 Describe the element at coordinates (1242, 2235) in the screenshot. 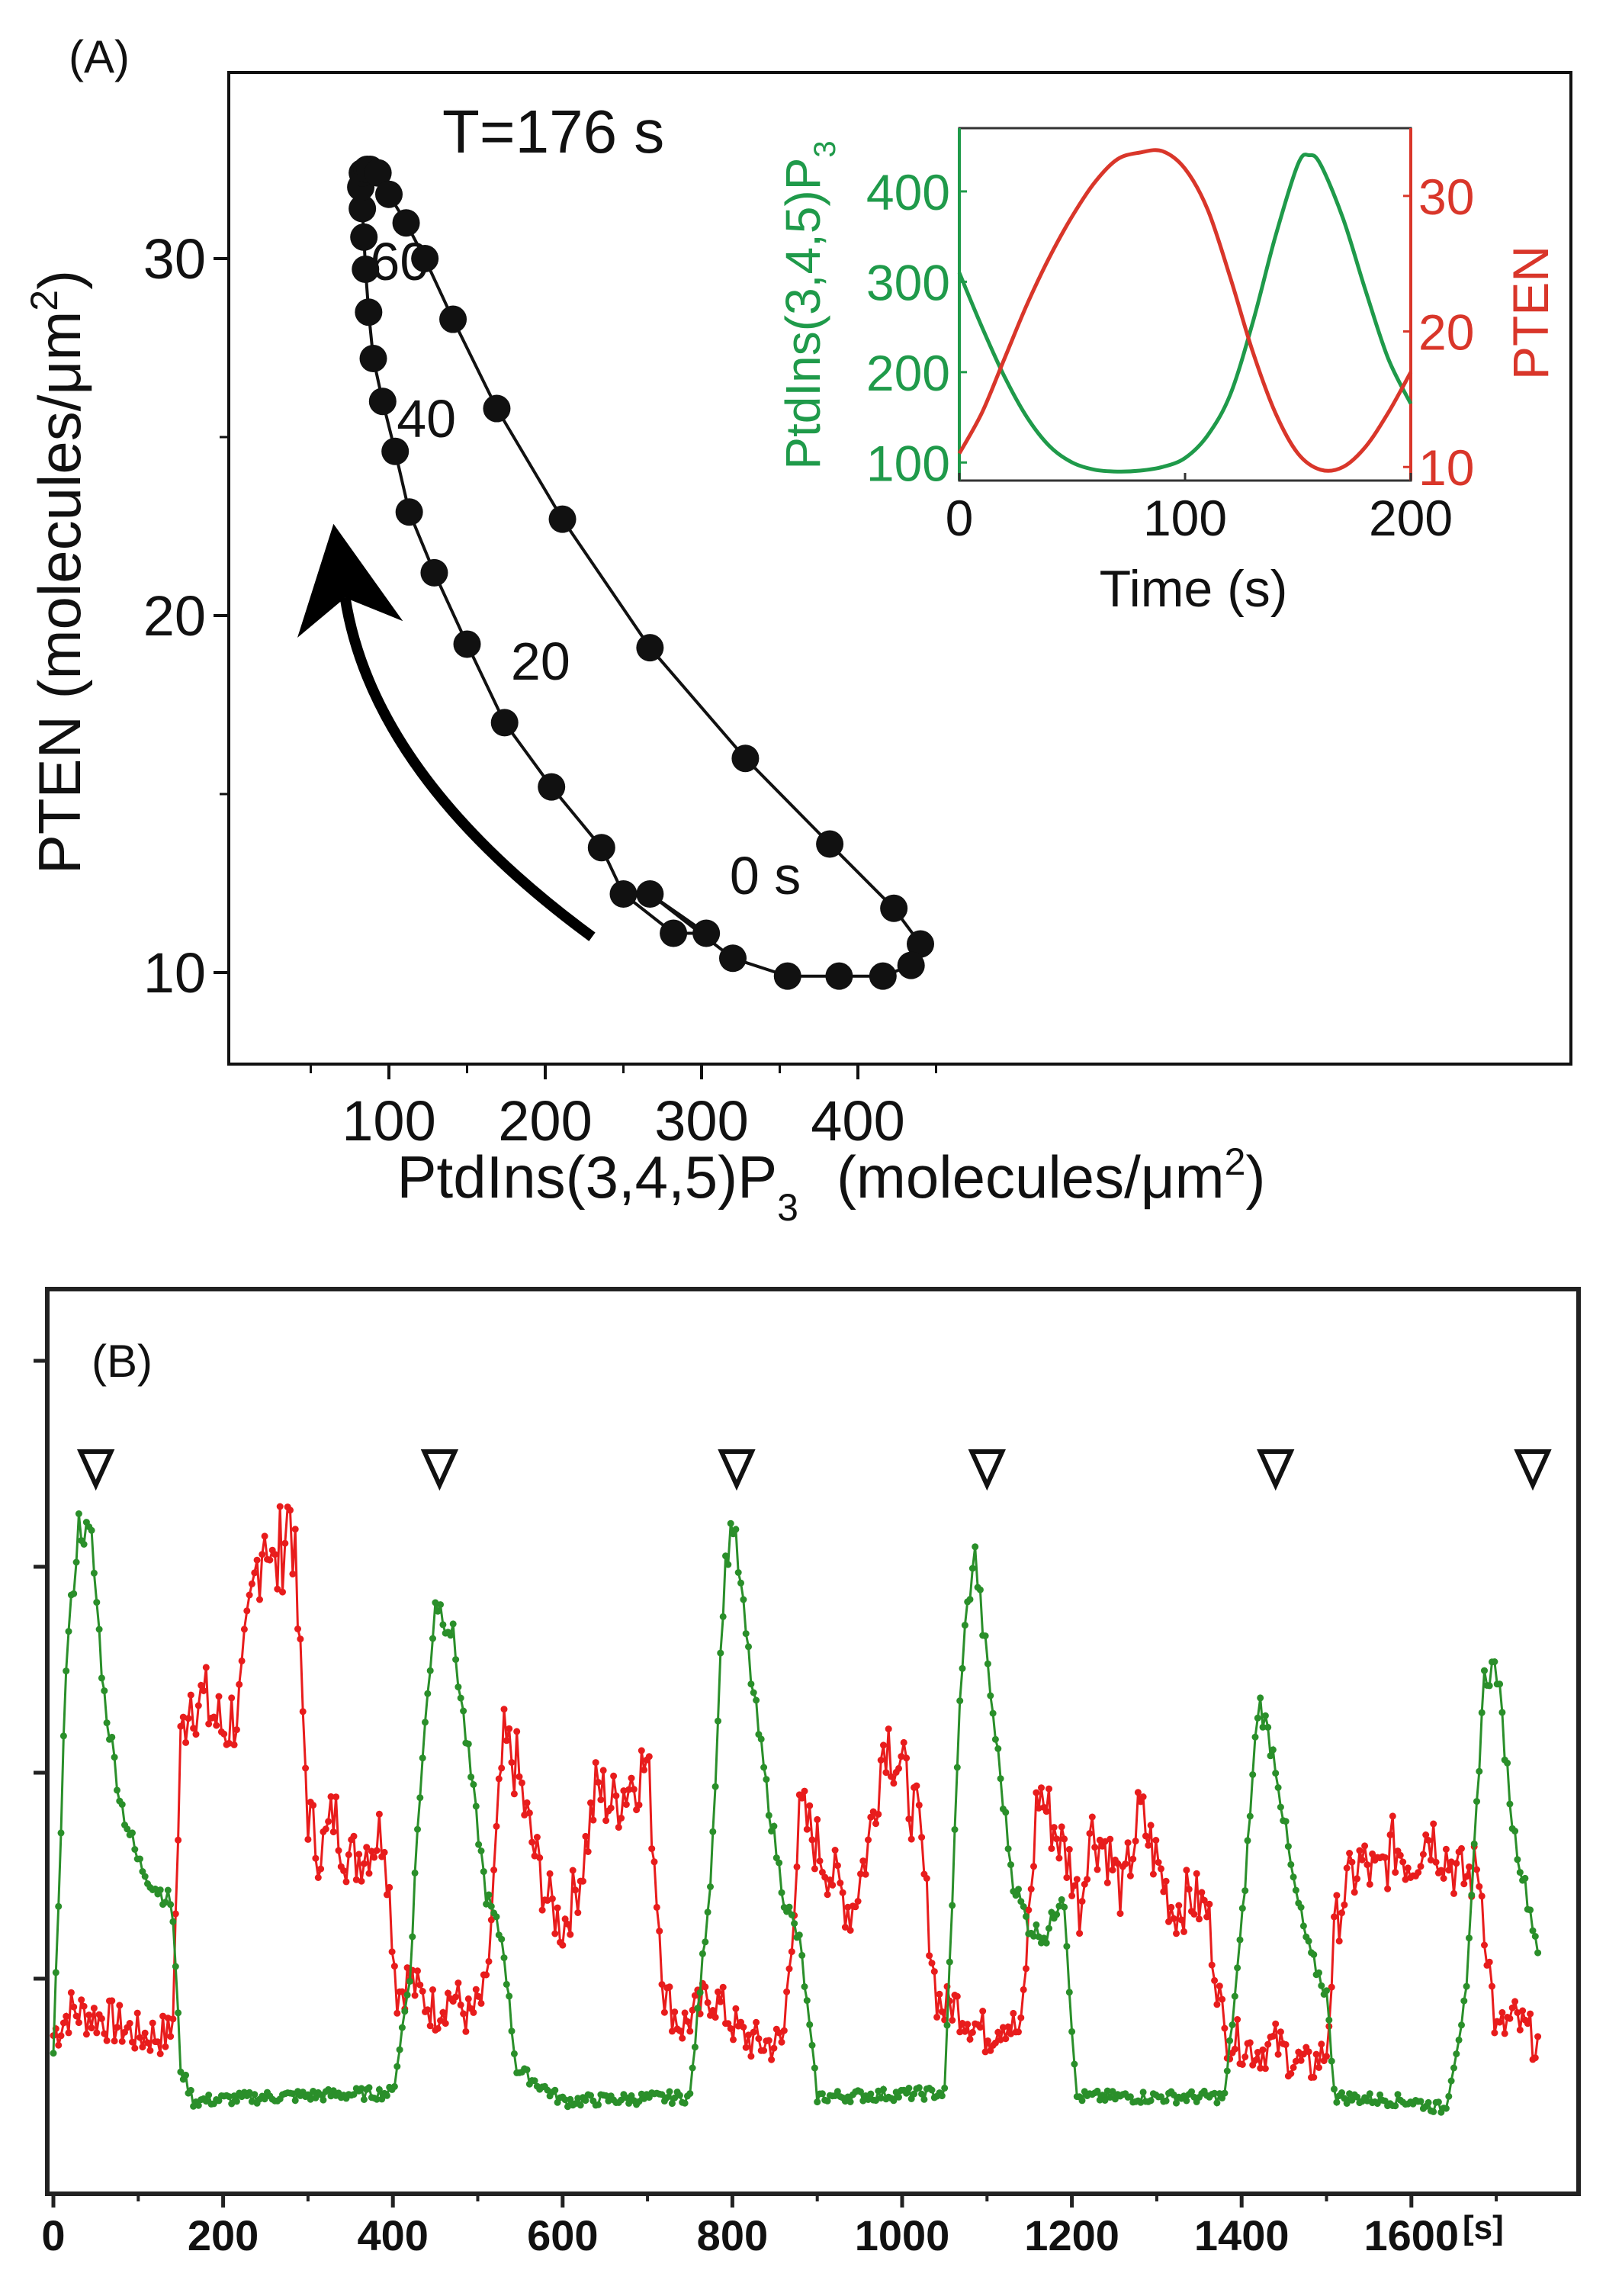

I see `b-x-tick-label: 1400` at that location.